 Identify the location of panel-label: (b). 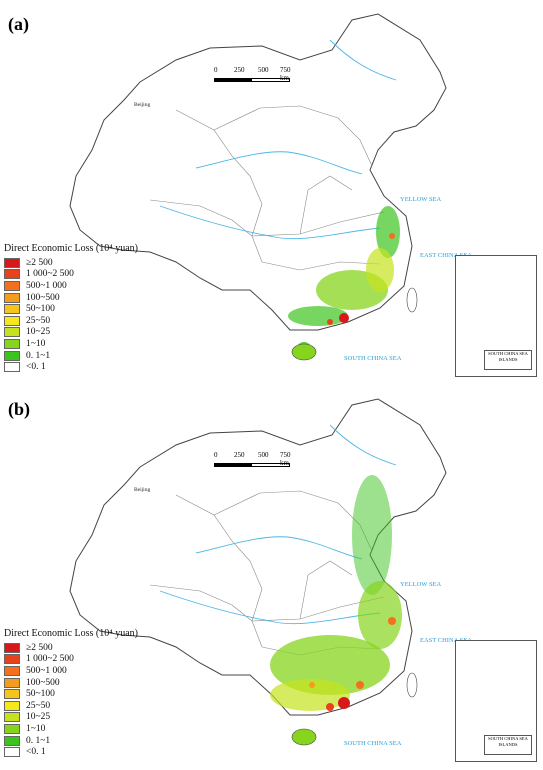
(19, 409).